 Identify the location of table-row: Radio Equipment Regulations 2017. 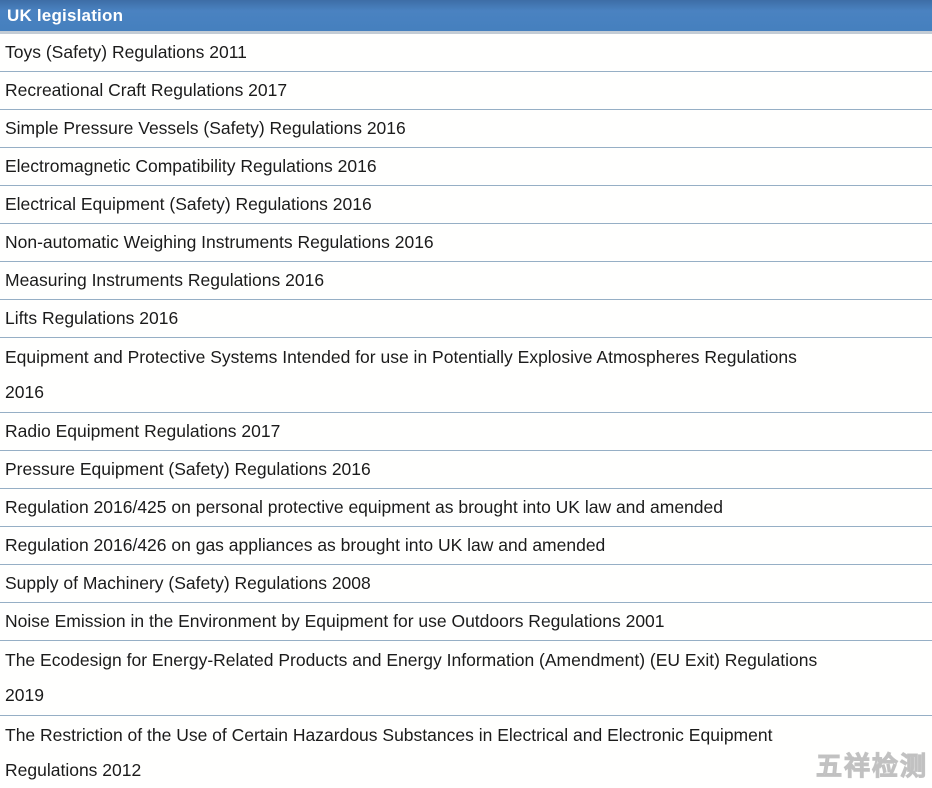
(466, 432).